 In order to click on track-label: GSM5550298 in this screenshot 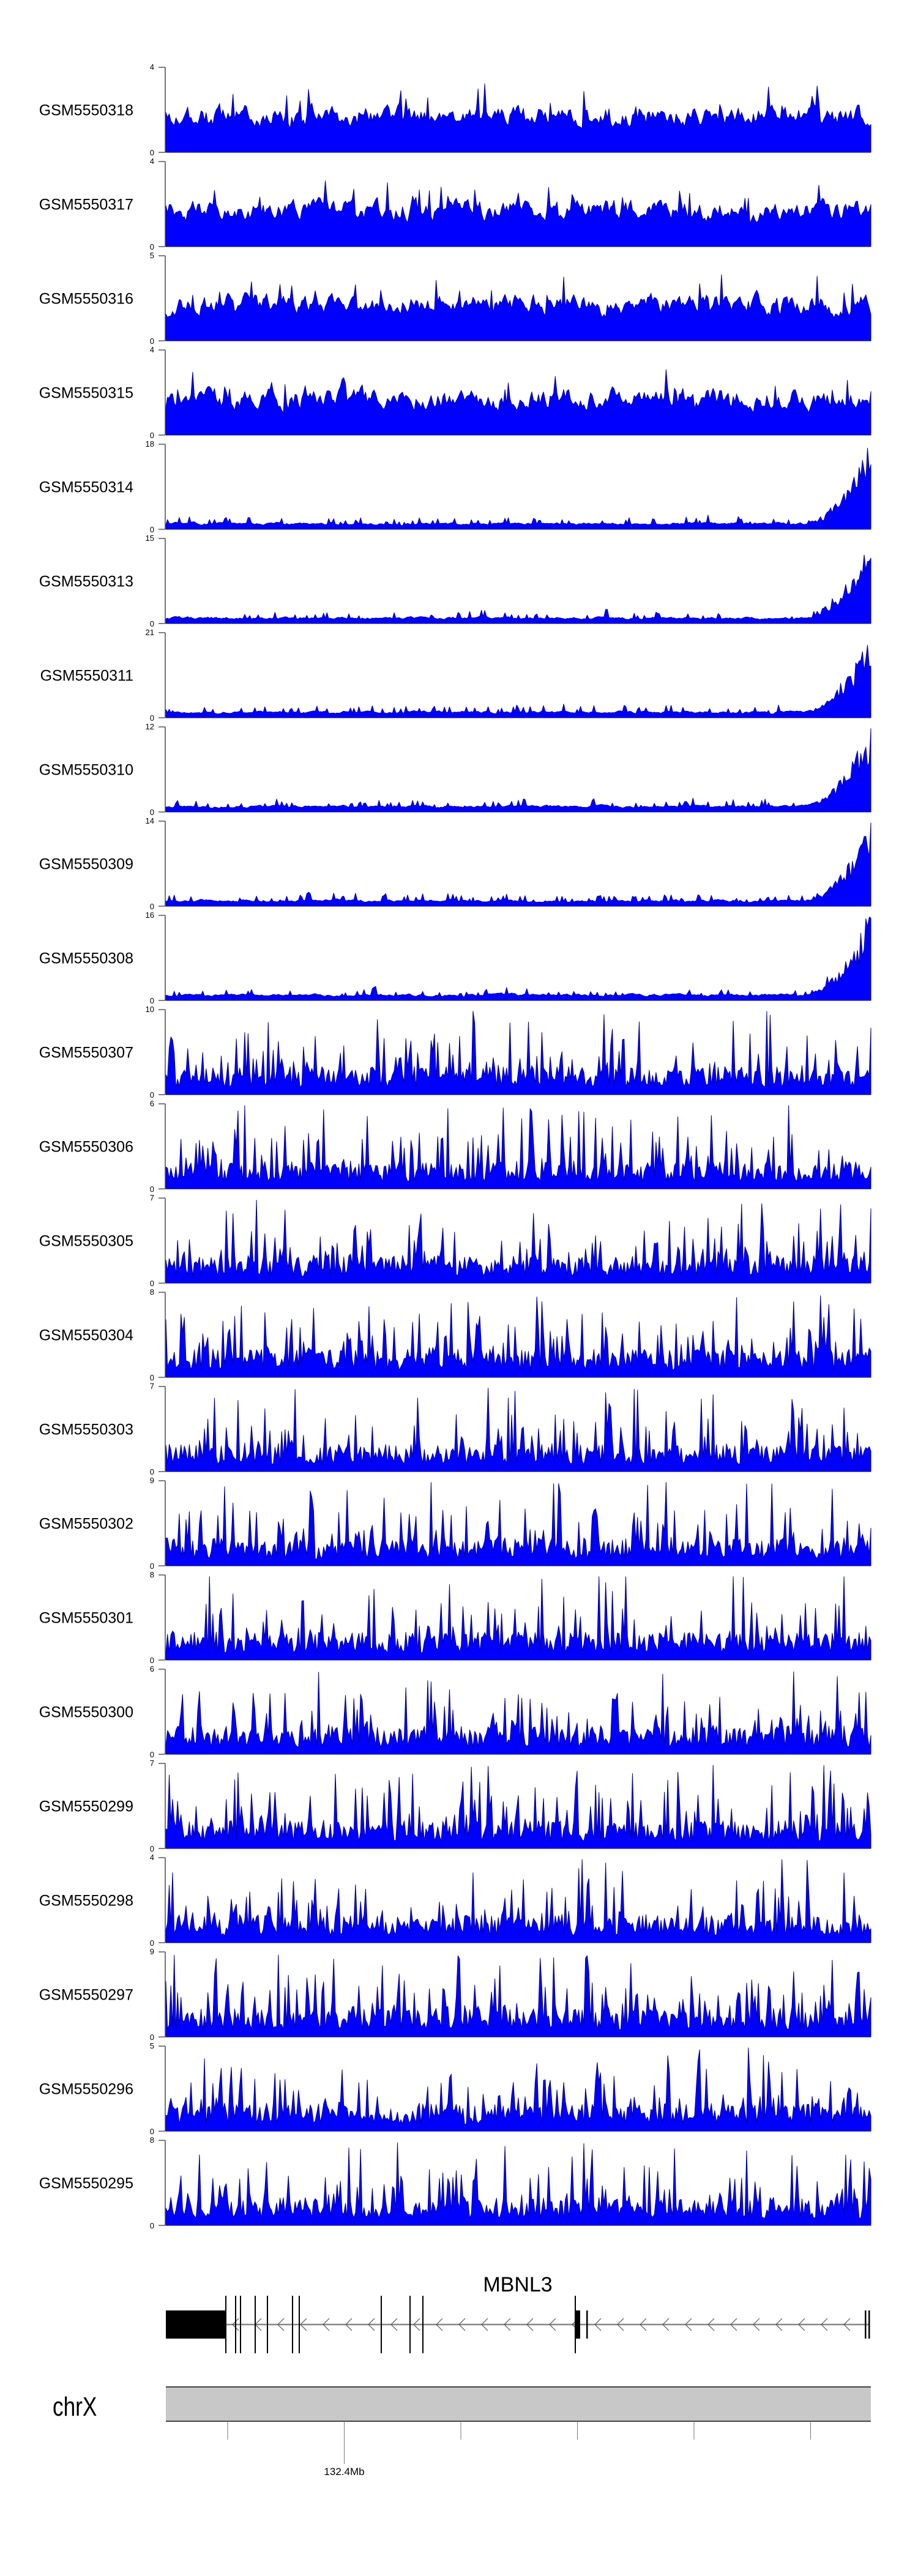, I will do `click(86, 1902)`.